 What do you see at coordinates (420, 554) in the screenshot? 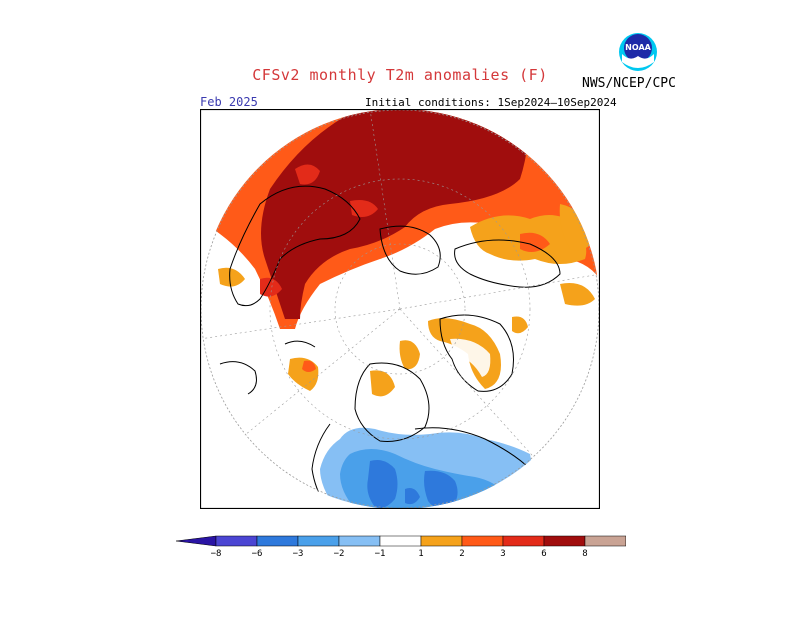
I see `colorbar-label: 1` at bounding box center [420, 554].